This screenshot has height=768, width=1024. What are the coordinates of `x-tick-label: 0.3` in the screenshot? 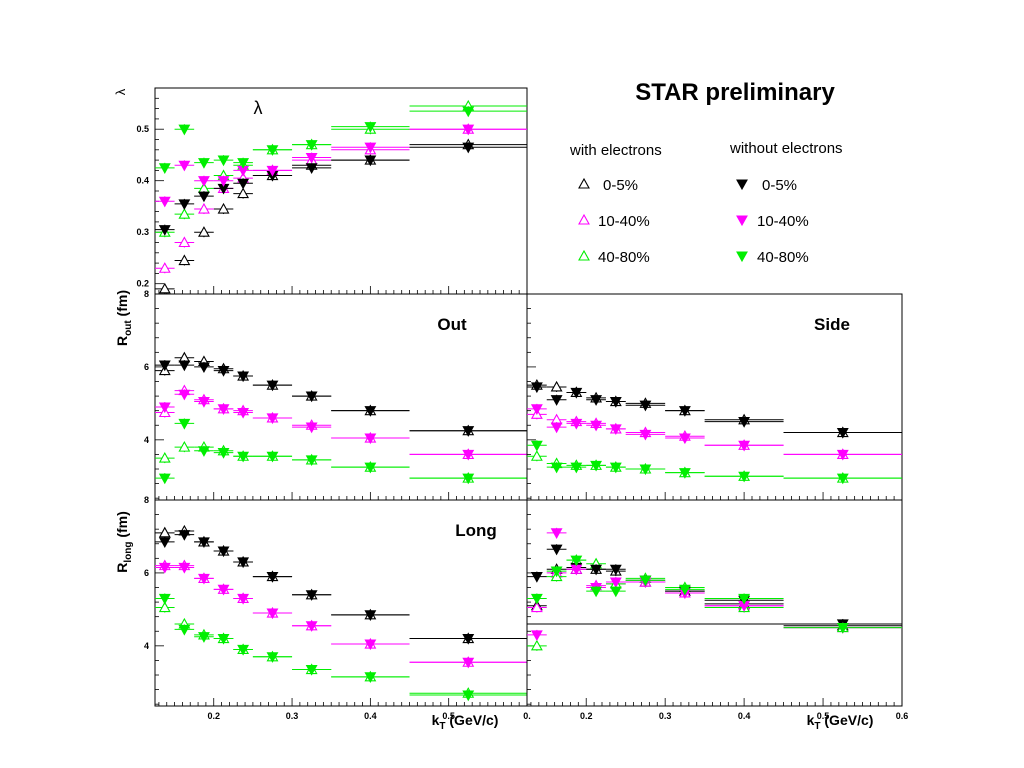 It's located at (665, 716).